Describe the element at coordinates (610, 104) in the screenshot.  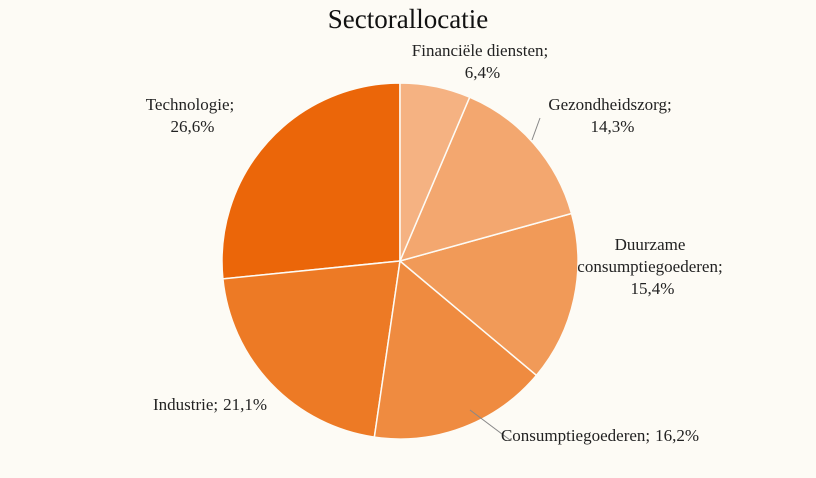
I see `category-name: Gezondheidszorg;` at that location.